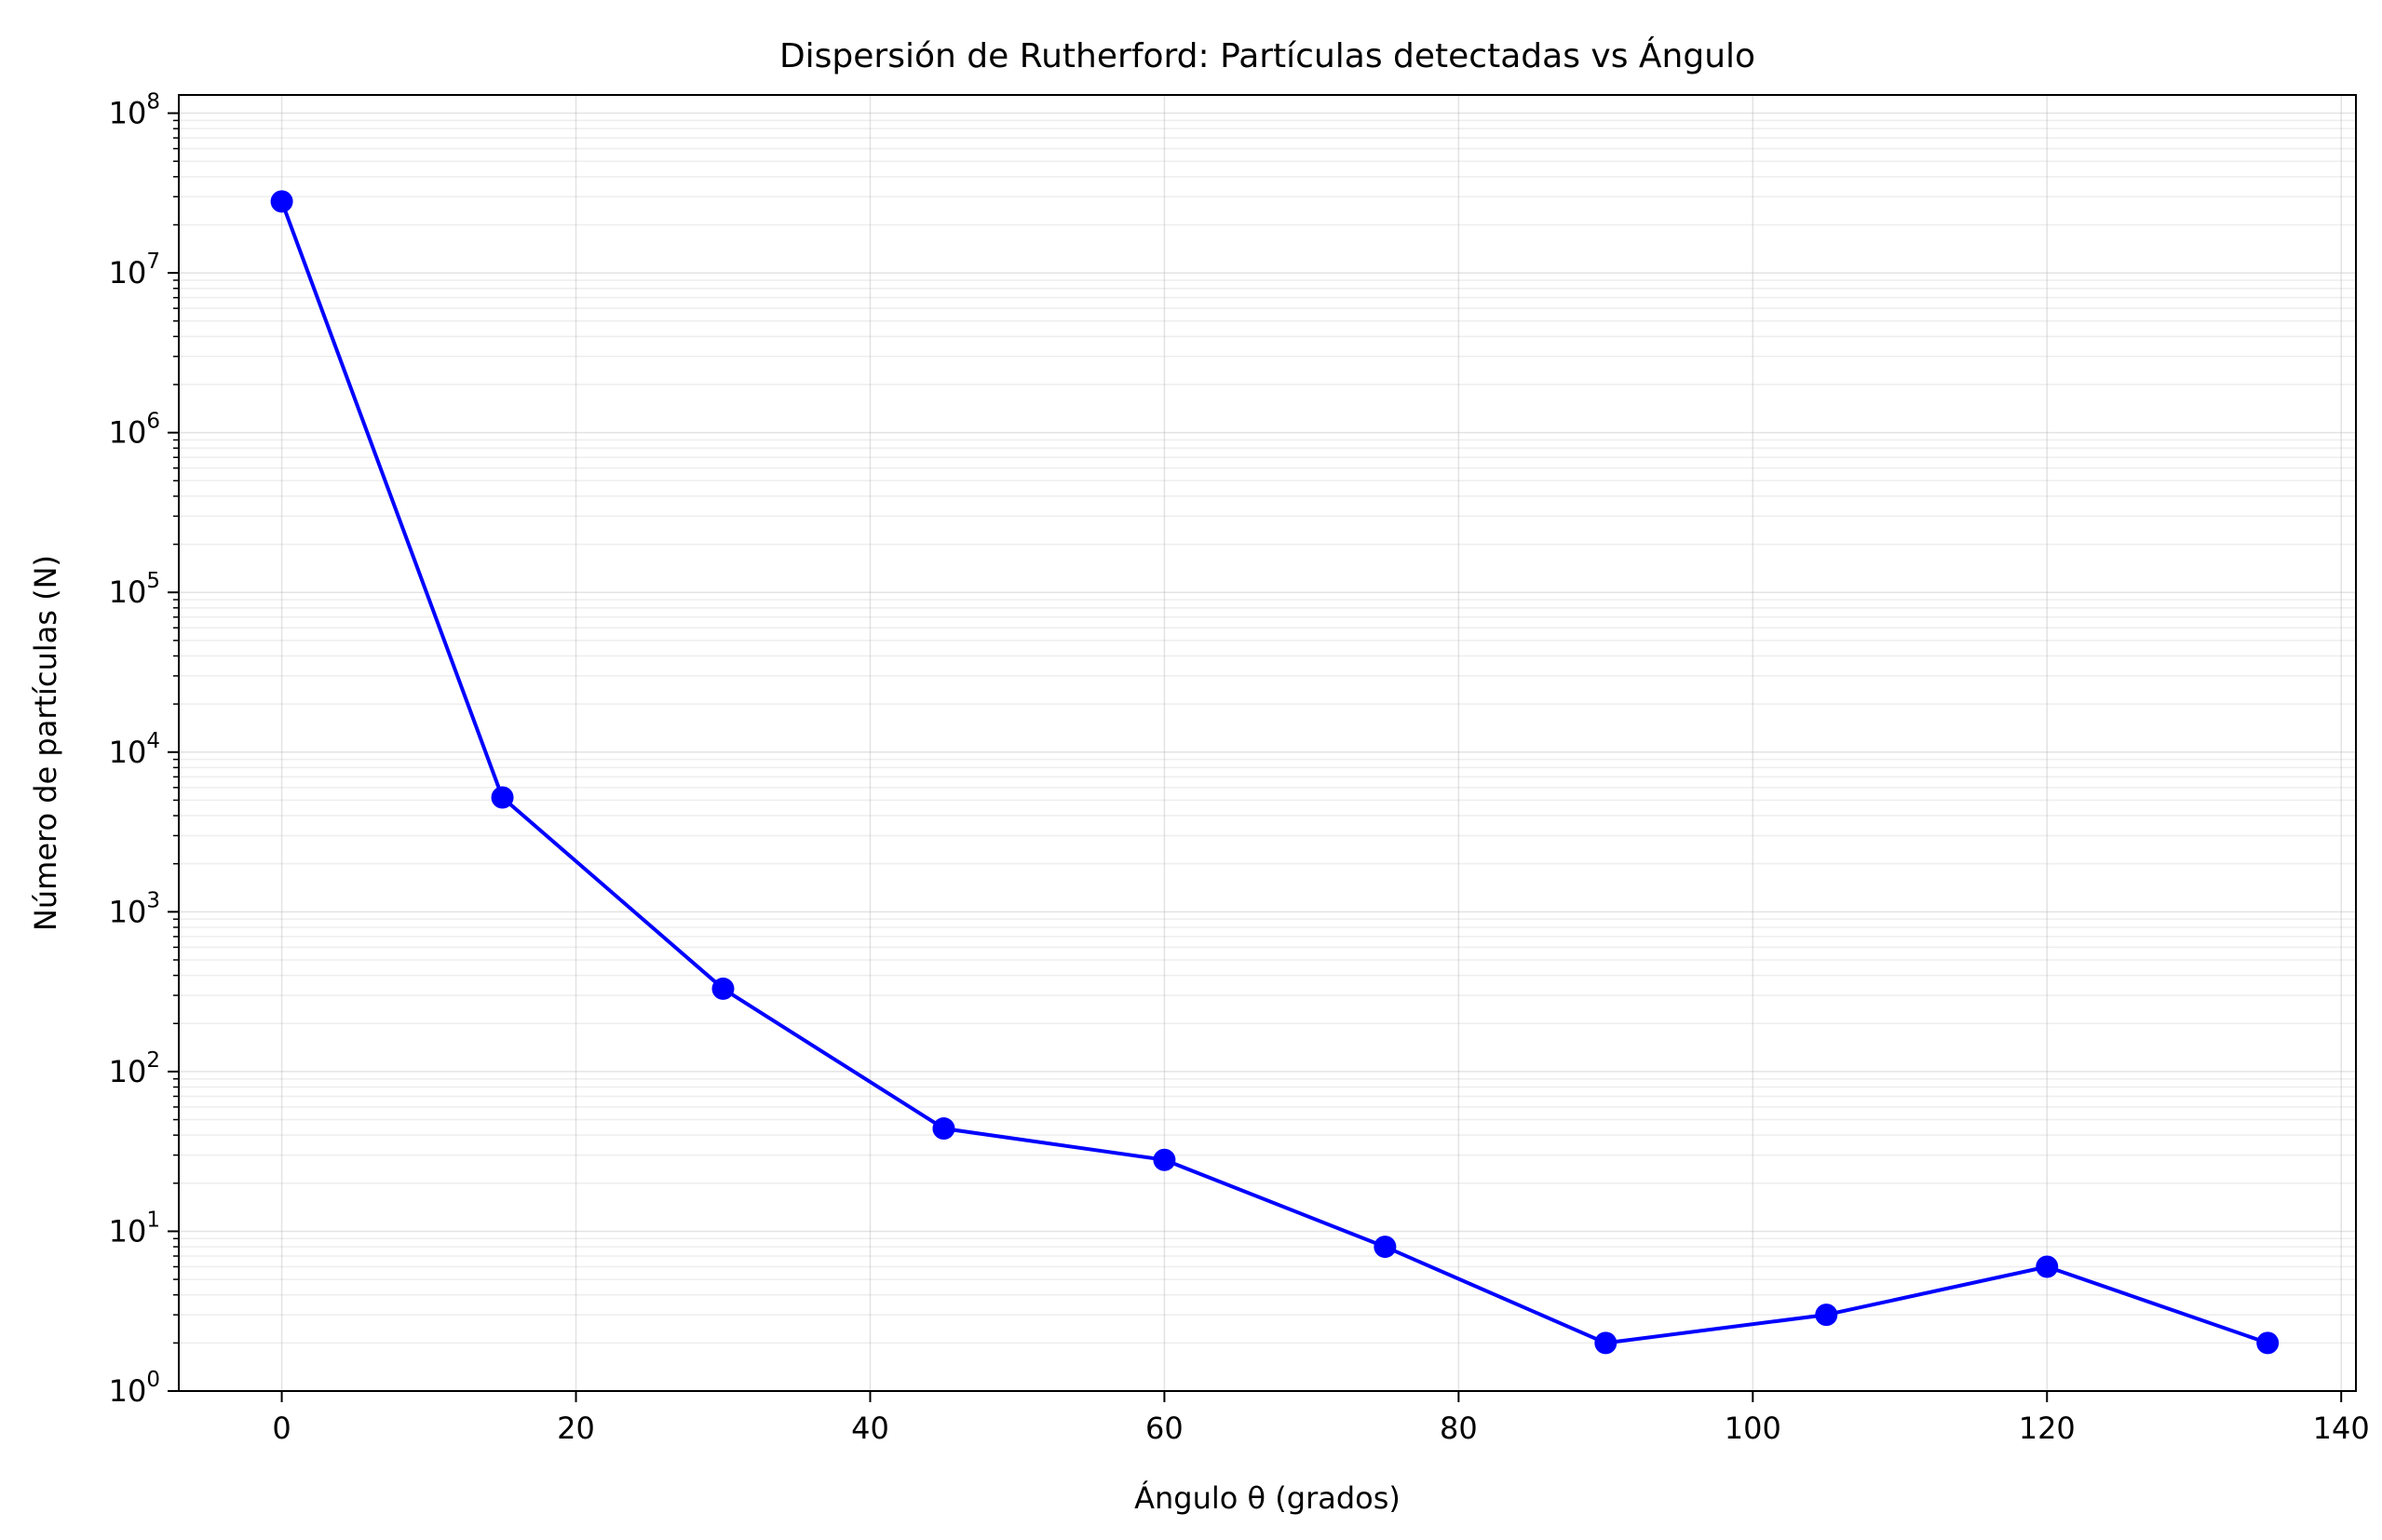  I want to click on x-tick-label: 80, so click(1459, 1428).